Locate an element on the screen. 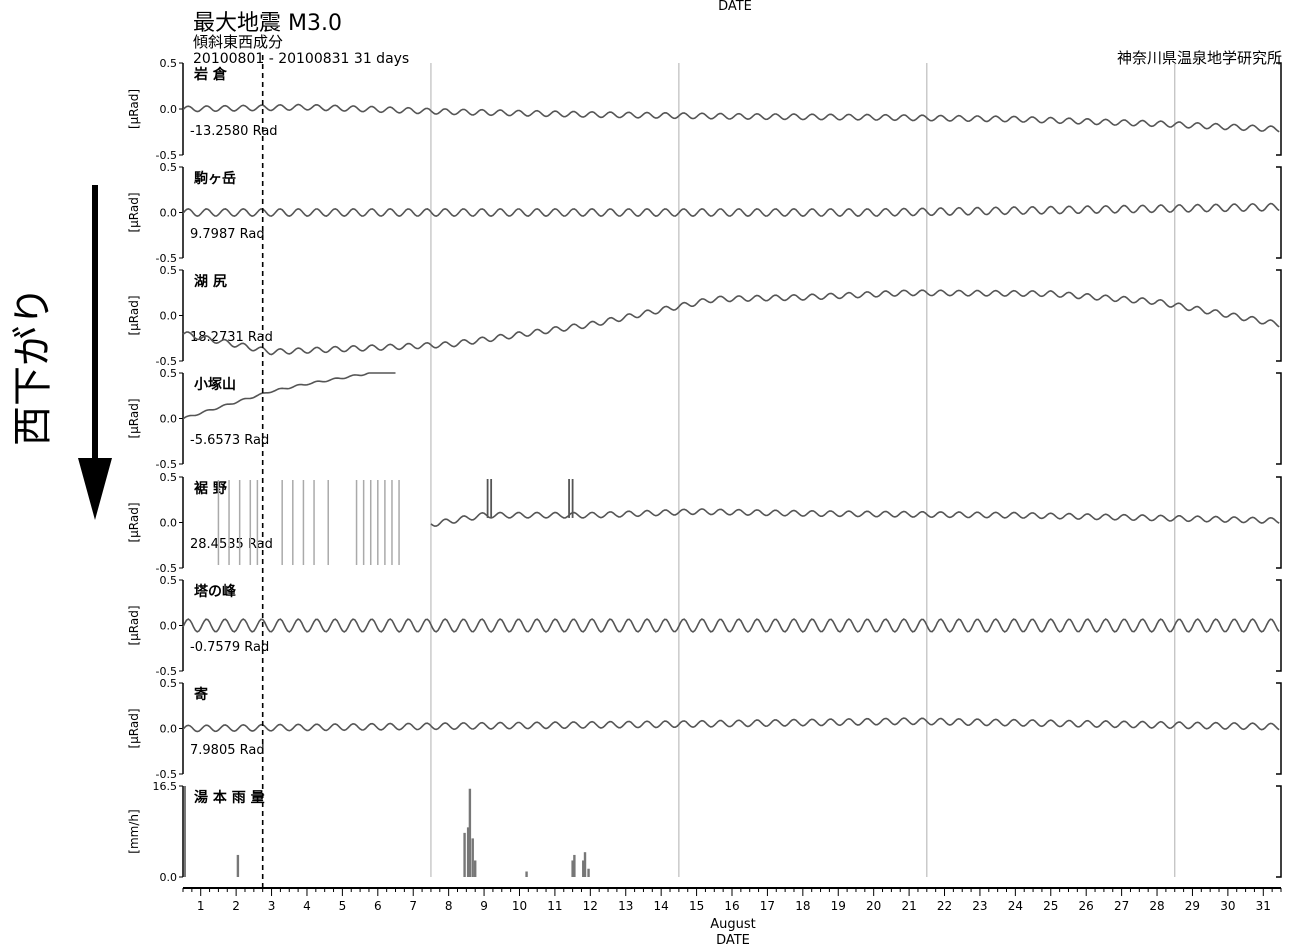 This screenshot has height=952, width=1294. panel-6: 0.5 0.0 -0.5 [µRad] 塔の峰 -0.7579 Rad is located at coordinates (704, 626).